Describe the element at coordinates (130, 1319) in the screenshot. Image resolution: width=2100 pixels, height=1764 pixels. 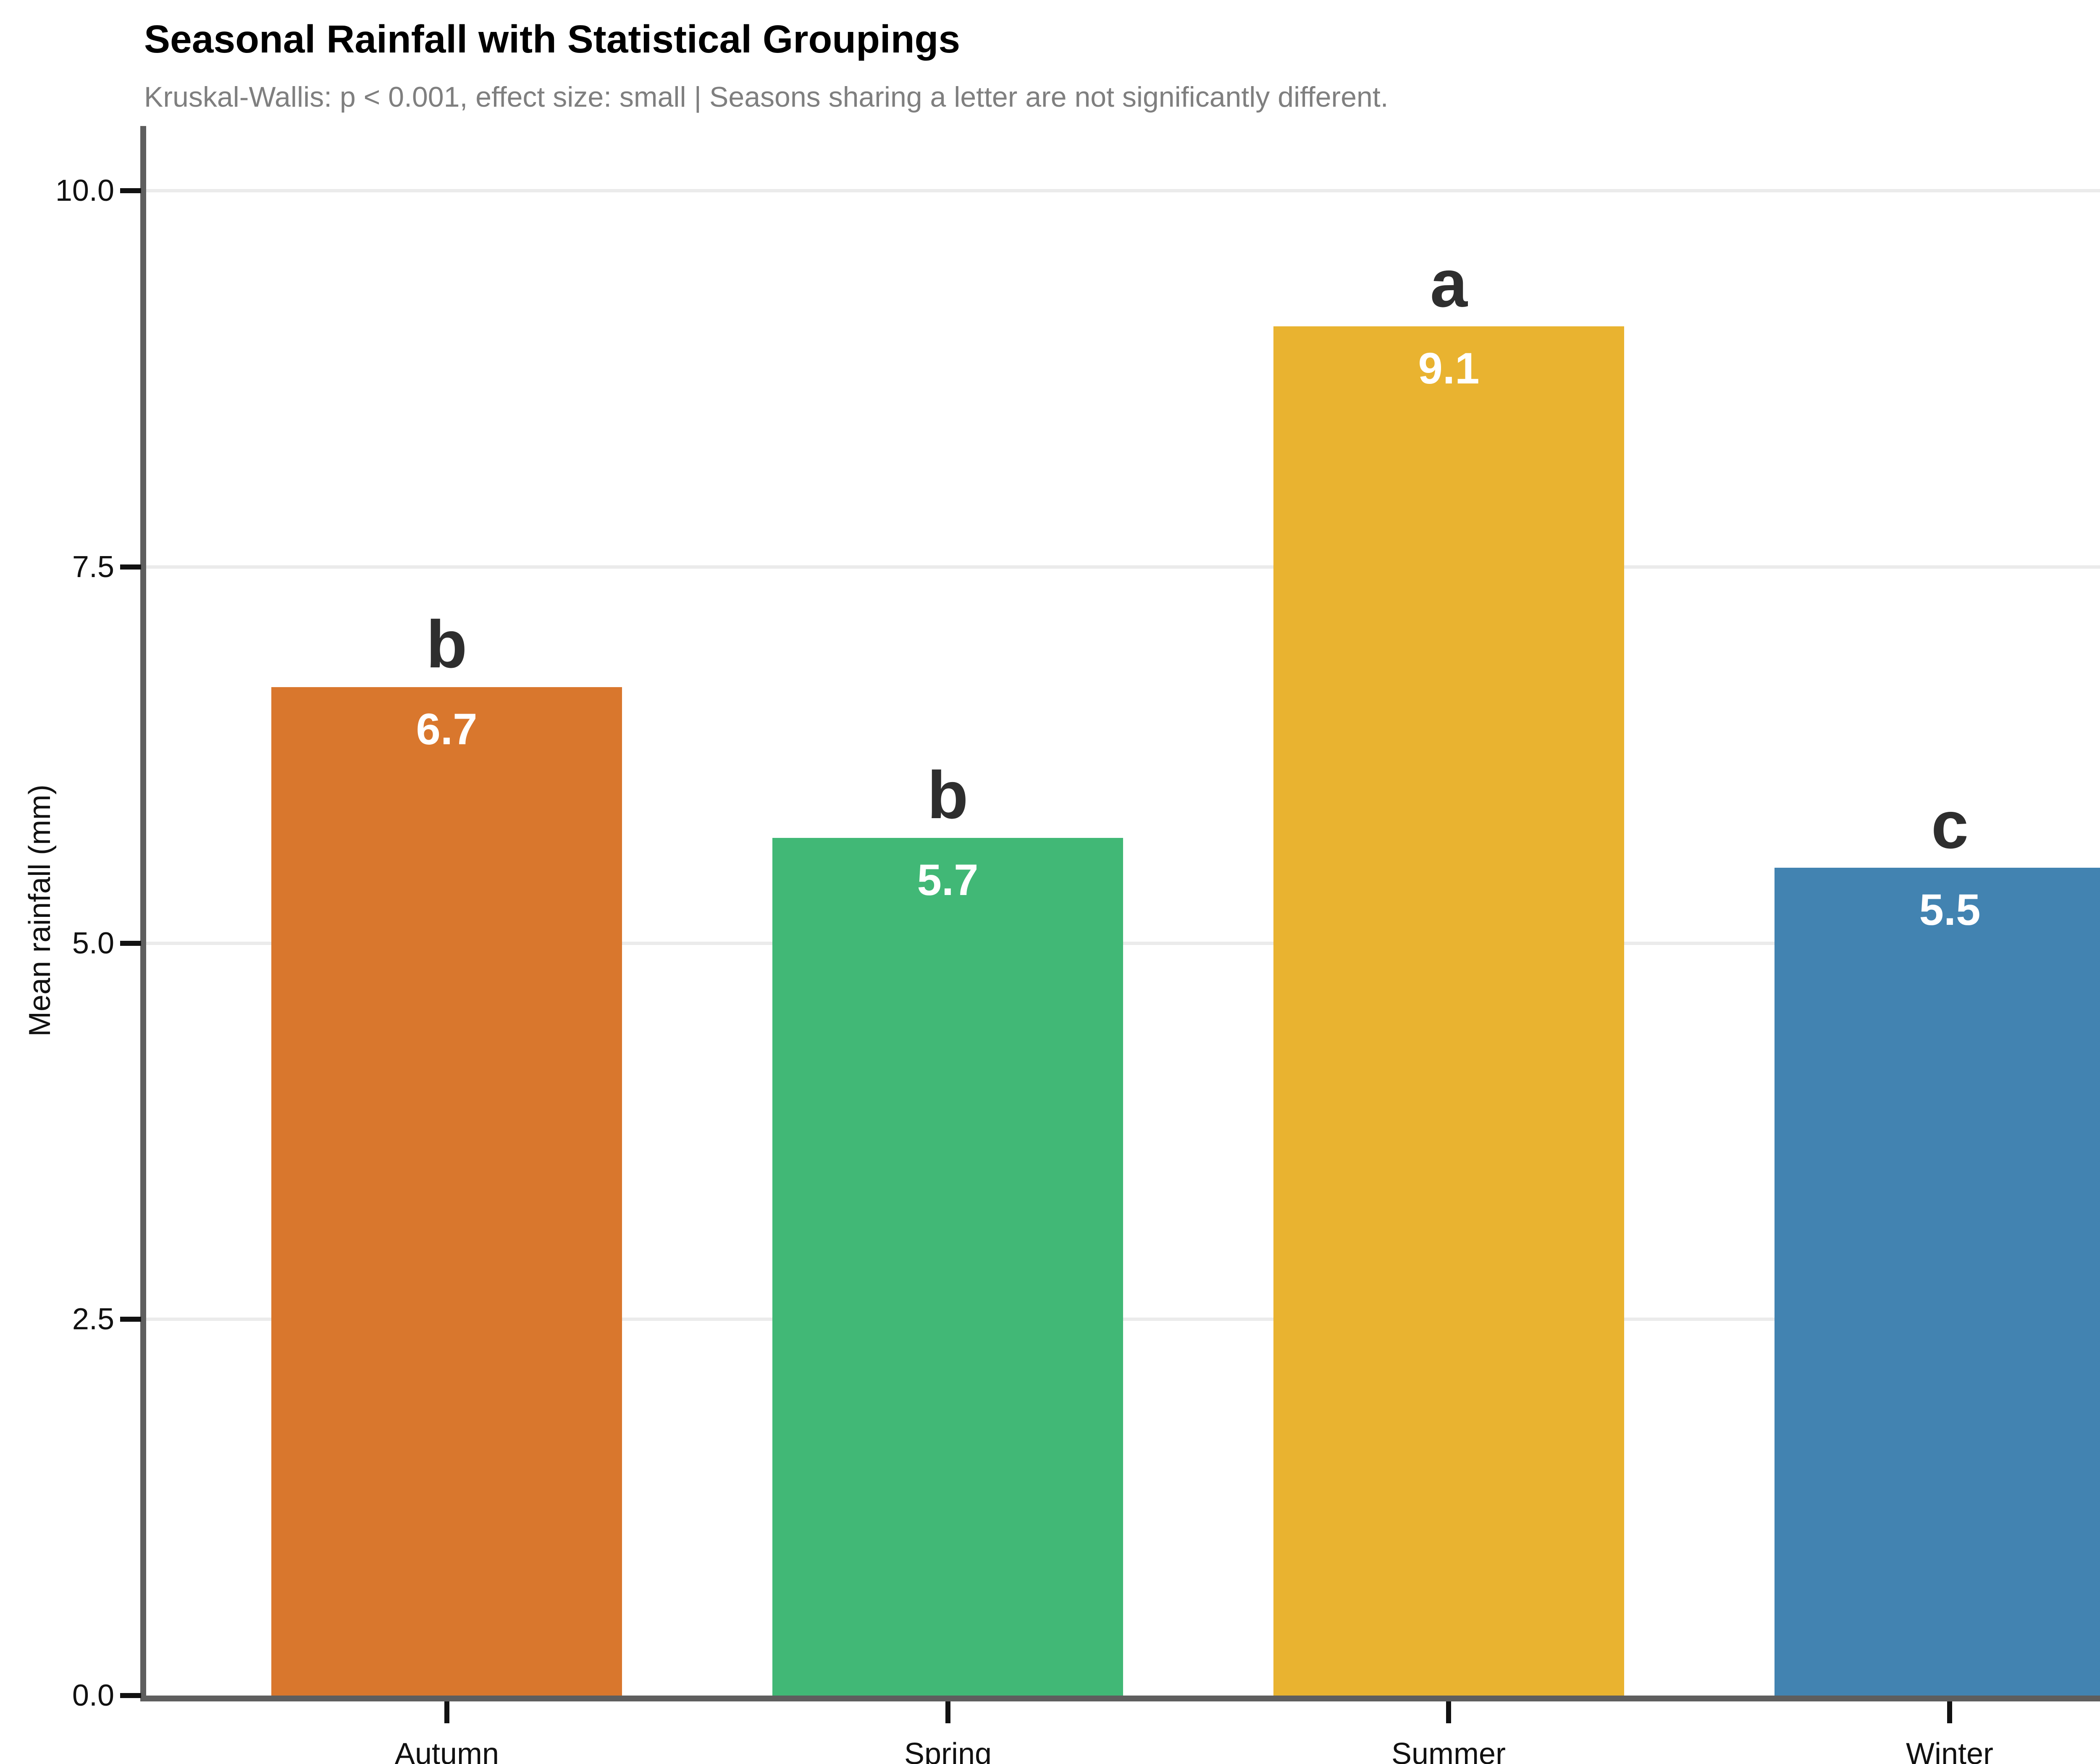
I see `y-tick-2.5` at that location.